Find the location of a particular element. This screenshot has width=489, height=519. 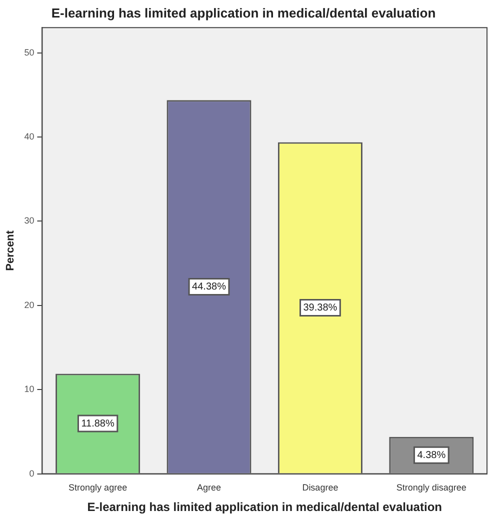

y-tick-label: 50 is located at coordinates (29, 52).